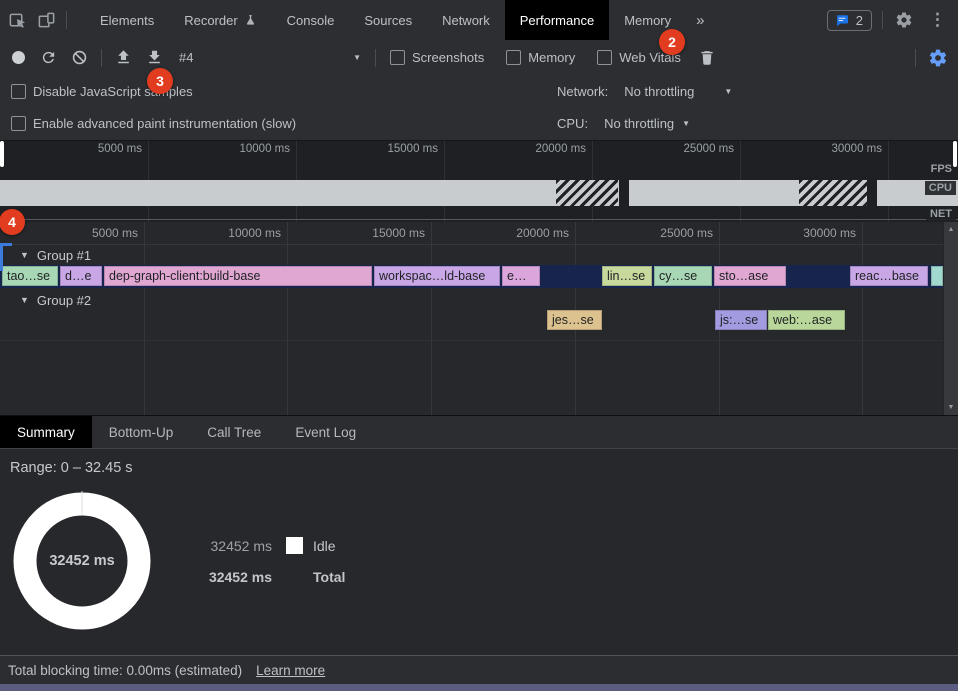 This screenshot has width=958, height=691. Describe the element at coordinates (849, 20) in the screenshot. I see `console-messages-badge: 2` at that location.